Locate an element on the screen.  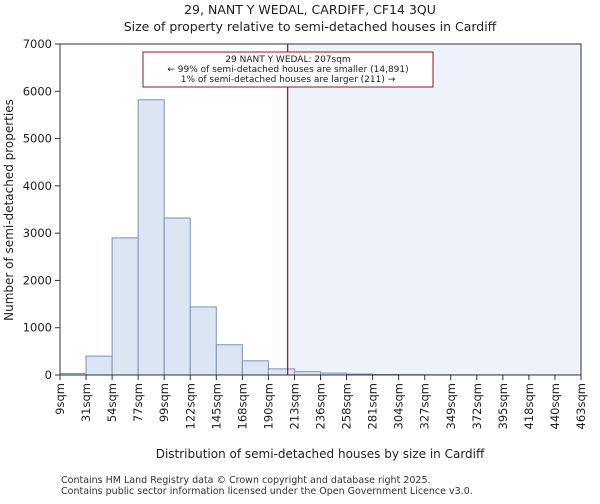
x-tick-label: 54sqm is located at coordinates (112, 402).